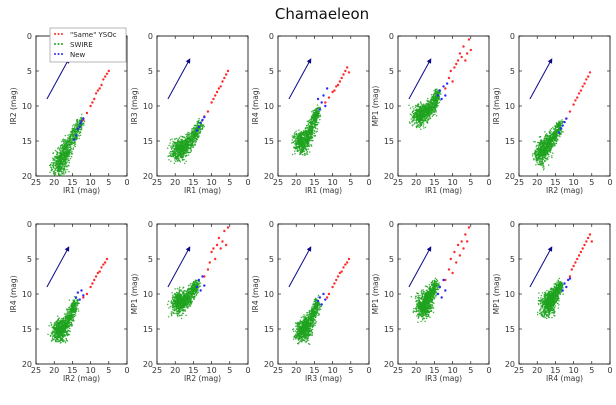  What do you see at coordinates (420, 79) in the screenshot?
I see `reddening-vector-arrow` at bounding box center [420, 79].